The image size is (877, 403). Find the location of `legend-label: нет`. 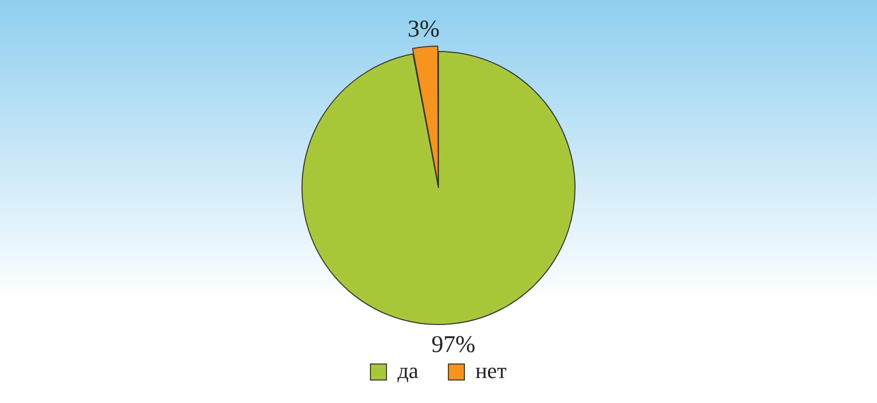

legend-label: нет is located at coordinates (491, 370).